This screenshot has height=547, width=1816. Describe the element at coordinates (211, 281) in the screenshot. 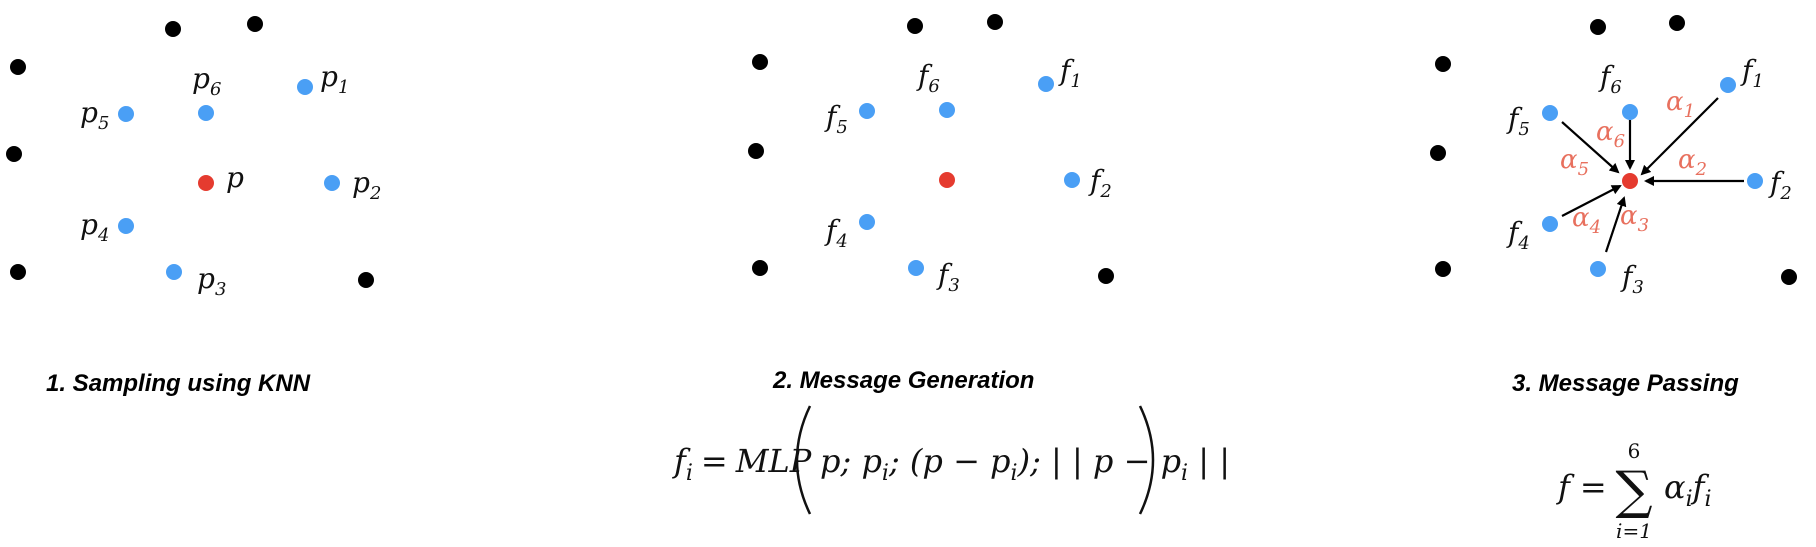

I see `neighbor-label-3: p3` at that location.